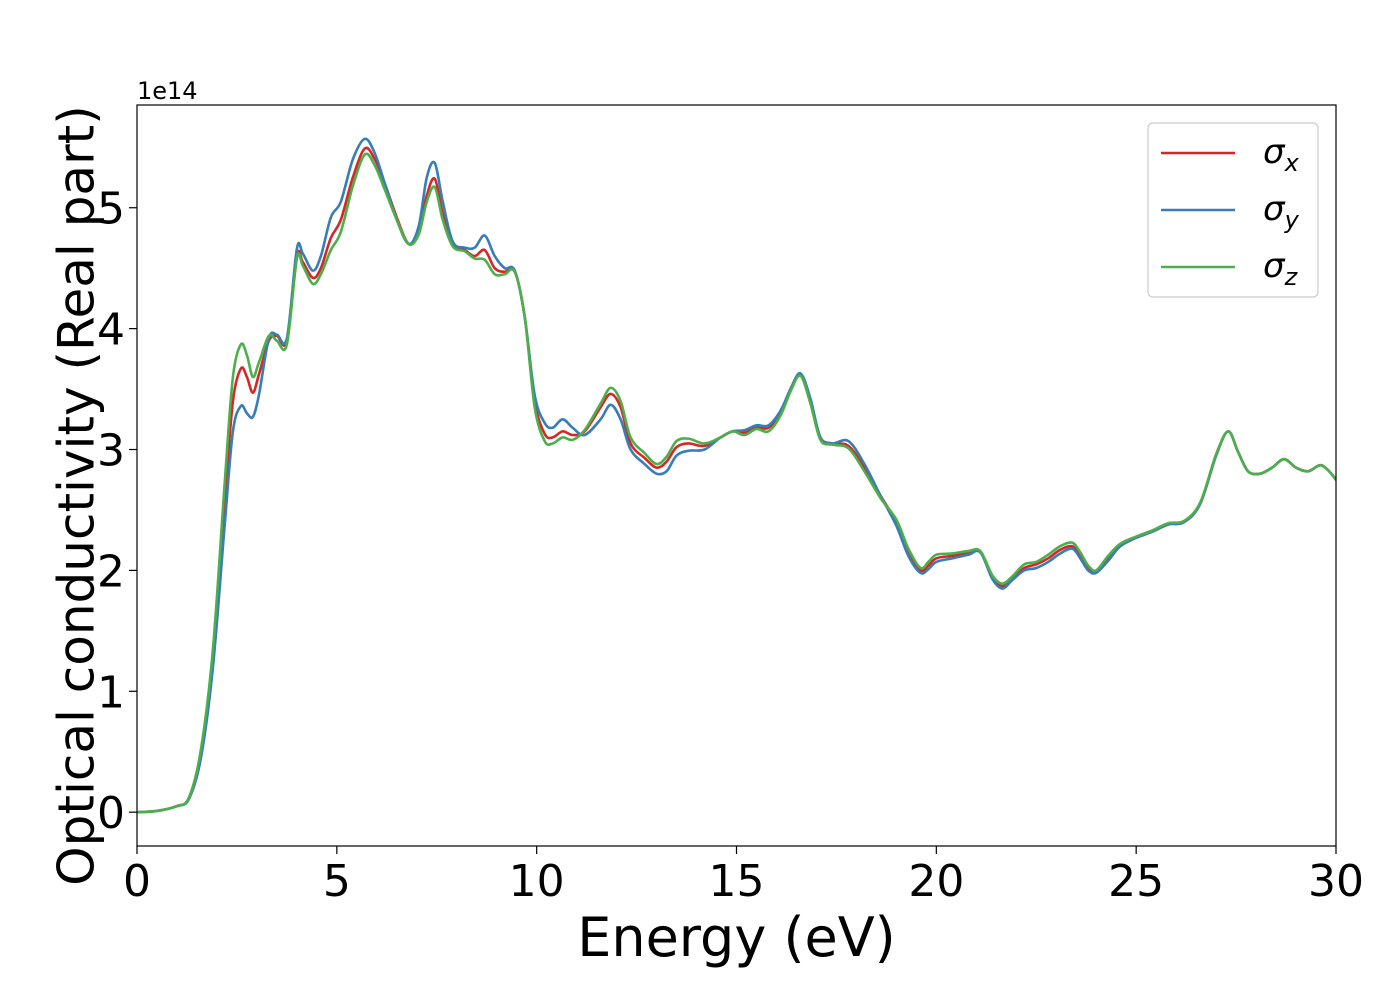 This screenshot has height=1000, width=1400. I want to click on legend-label: σx, so click(1281, 154).